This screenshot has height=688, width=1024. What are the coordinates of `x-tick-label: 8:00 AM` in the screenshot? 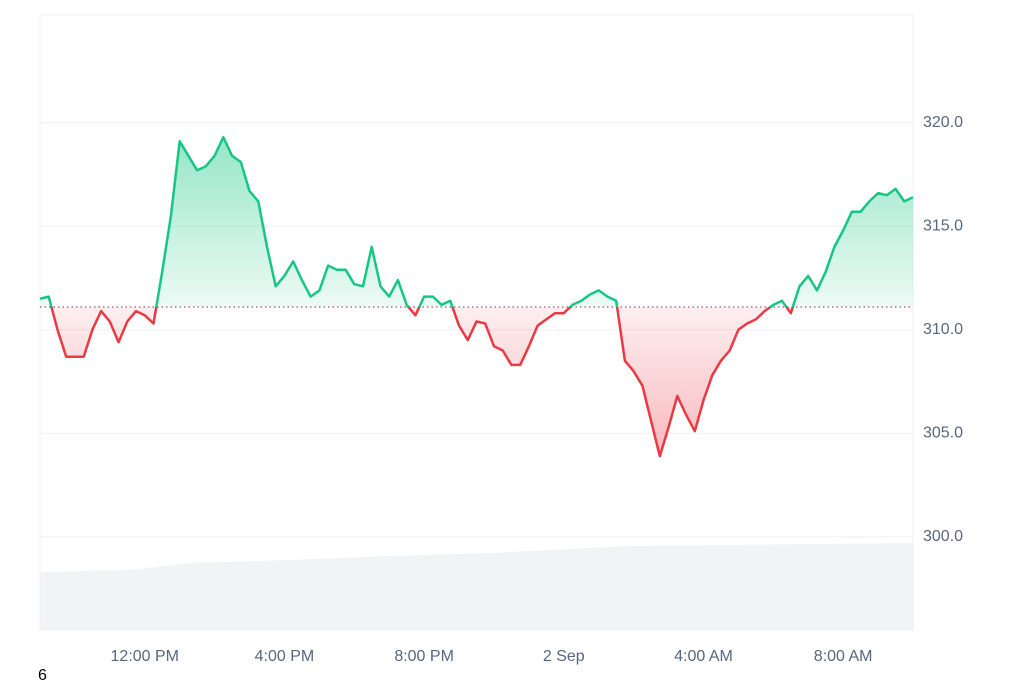 It's located at (843, 656).